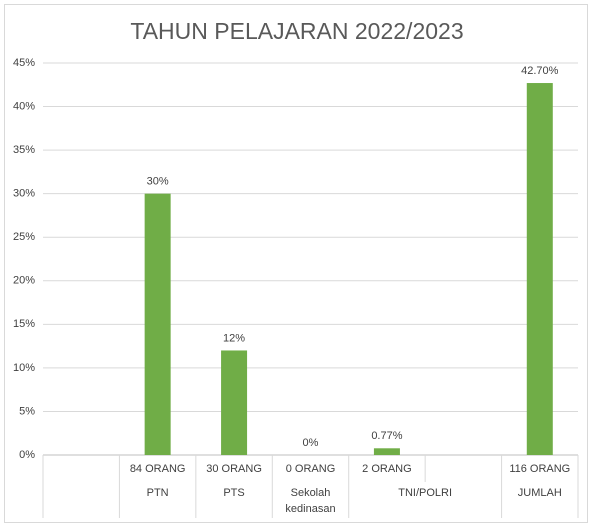 Image resolution: width=593 pixels, height=528 pixels. Describe the element at coordinates (387, 469) in the screenshot. I see `x-tick-label: 2 ORANG` at that location.